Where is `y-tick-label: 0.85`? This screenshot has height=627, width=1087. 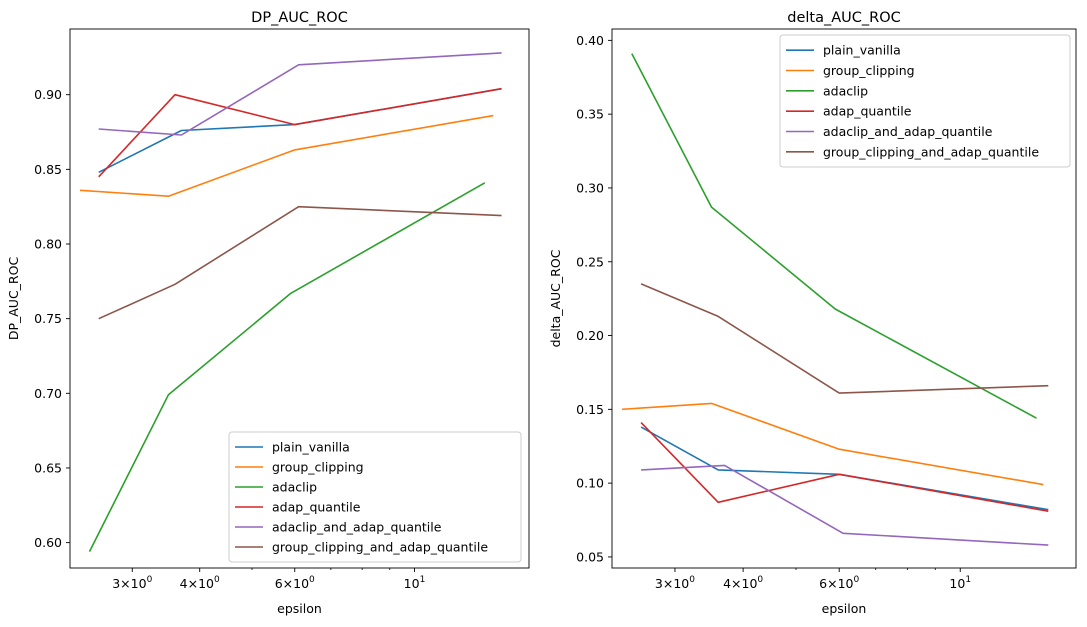 y-tick-label: 0.85 is located at coordinates (48, 169).